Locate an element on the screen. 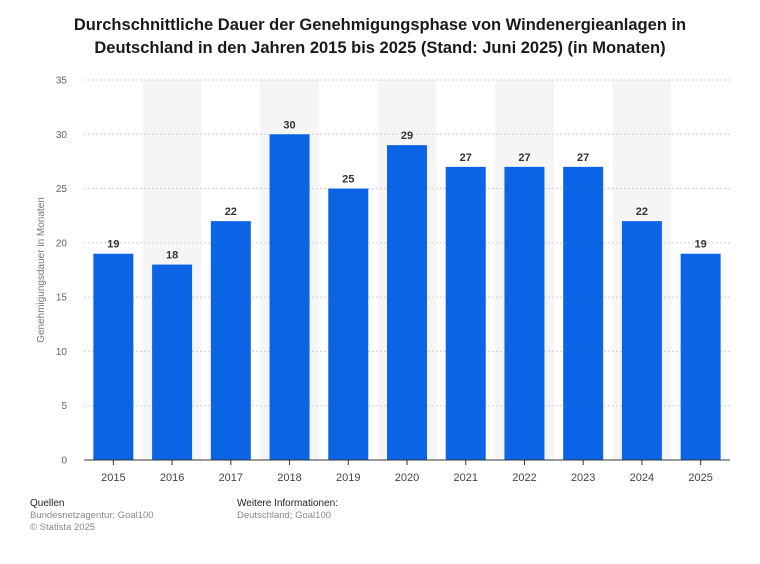 Image resolution: width=760 pixels, height=564 pixels. y-tick-label: 30 is located at coordinates (62, 135).